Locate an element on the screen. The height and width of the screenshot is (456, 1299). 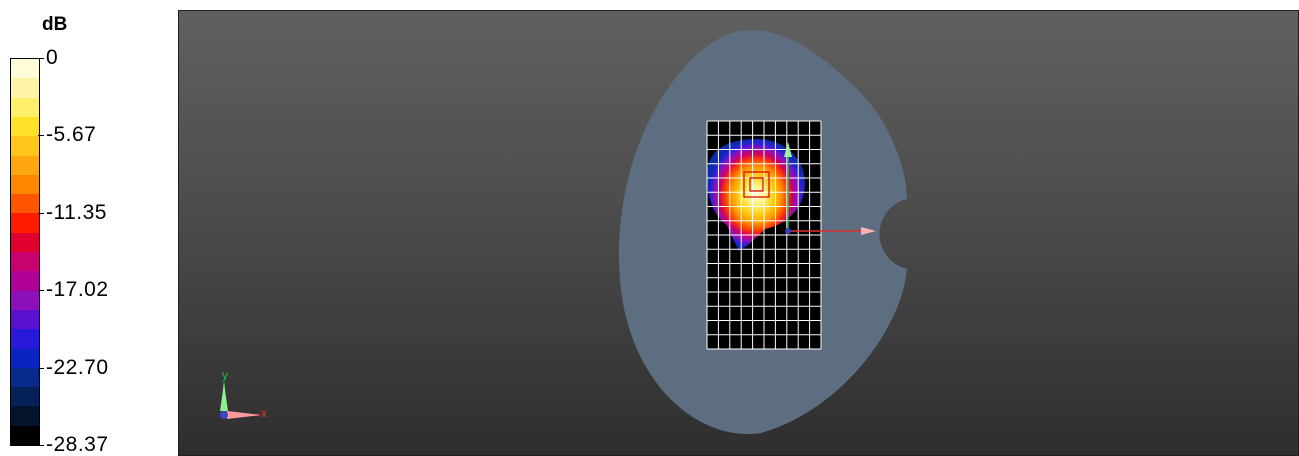
legend-tick-label: -5.67 is located at coordinates (71, 135).